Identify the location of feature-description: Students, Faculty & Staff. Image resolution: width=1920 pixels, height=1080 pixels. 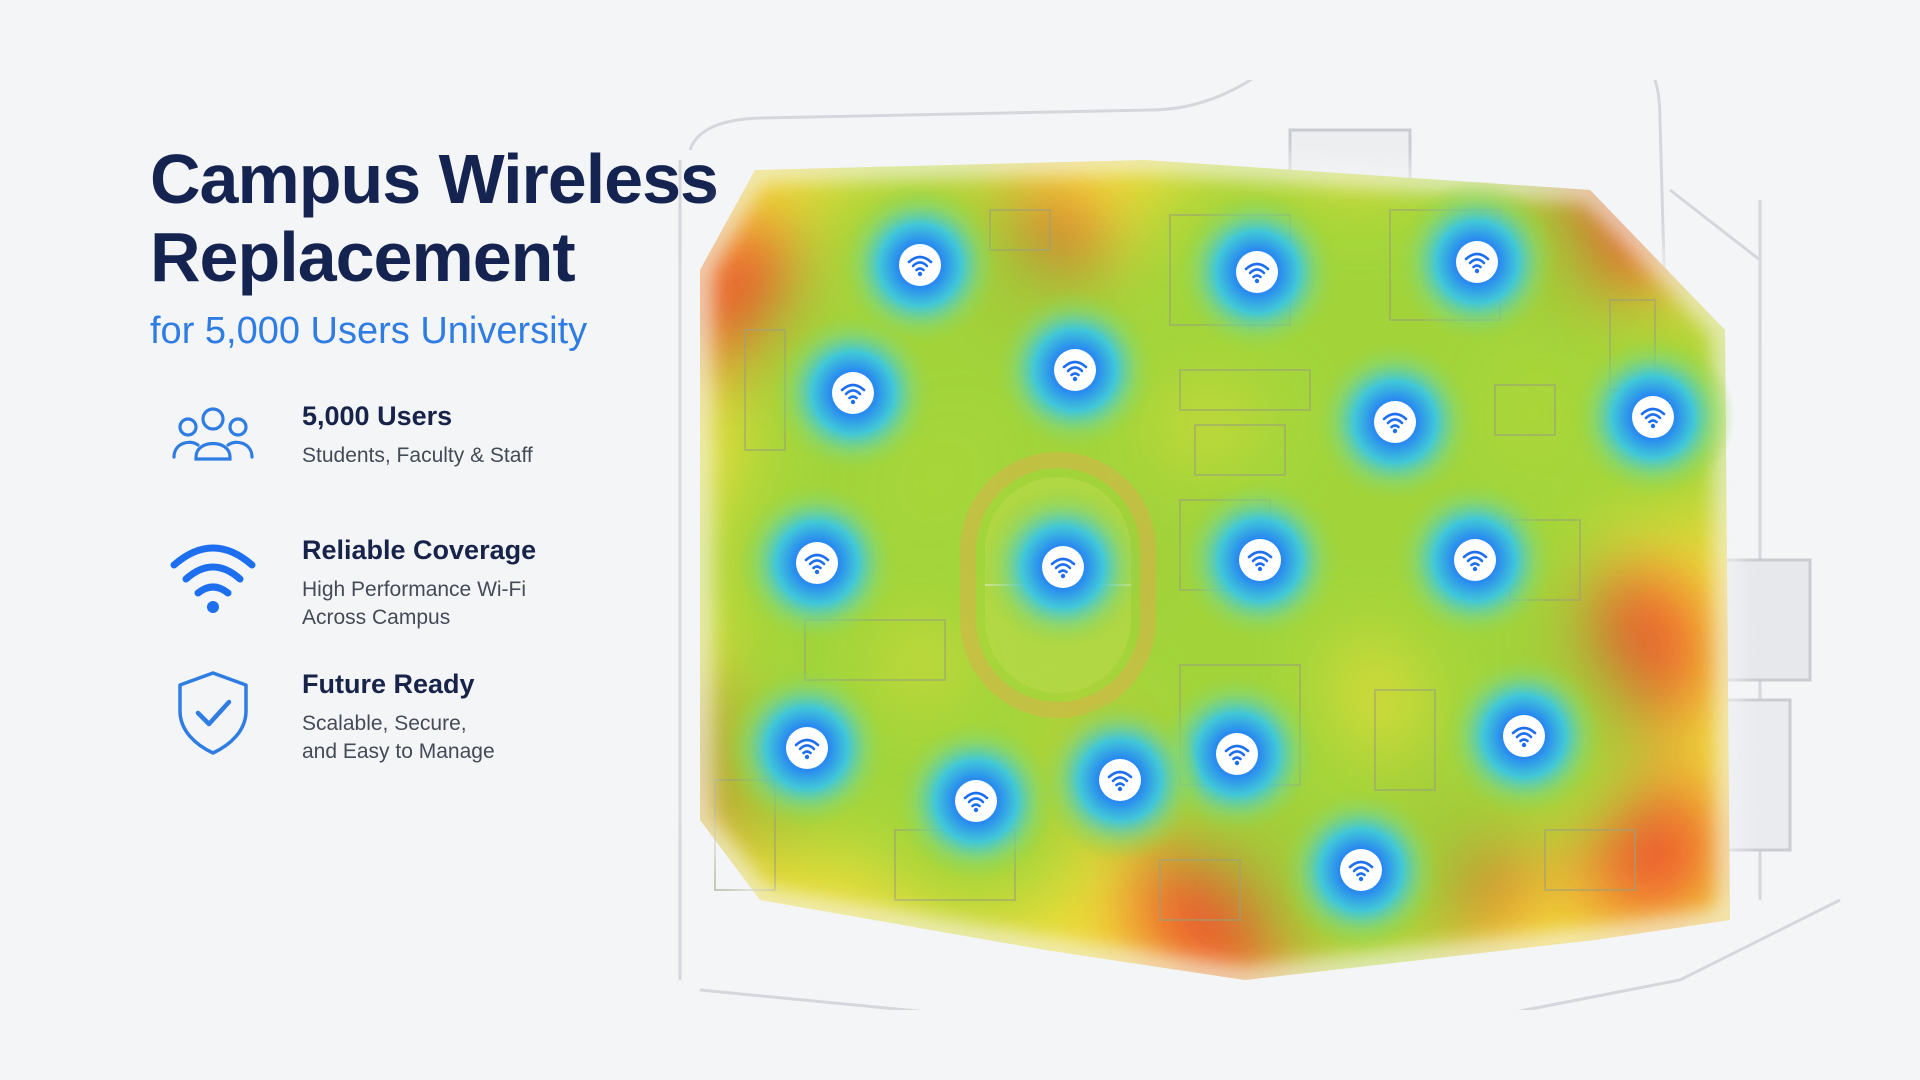
(417, 455).